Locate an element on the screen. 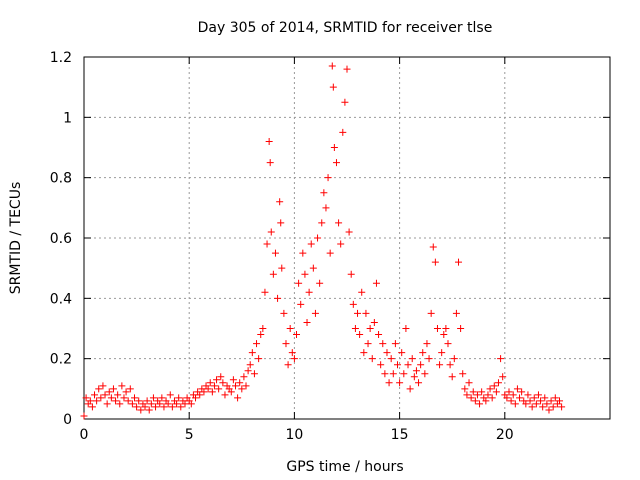 The height and width of the screenshot is (480, 640). y-tick-label: 1 is located at coordinates (67, 118).